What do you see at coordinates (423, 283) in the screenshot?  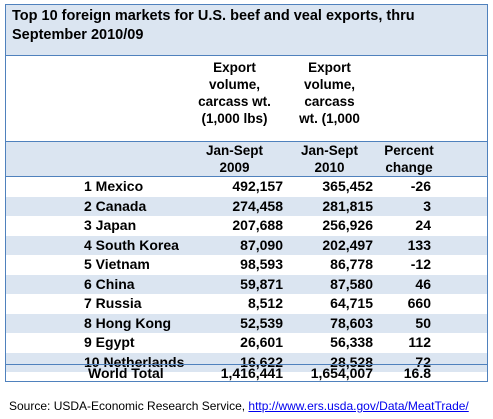 I see `percent-change-cell: 46` at bounding box center [423, 283].